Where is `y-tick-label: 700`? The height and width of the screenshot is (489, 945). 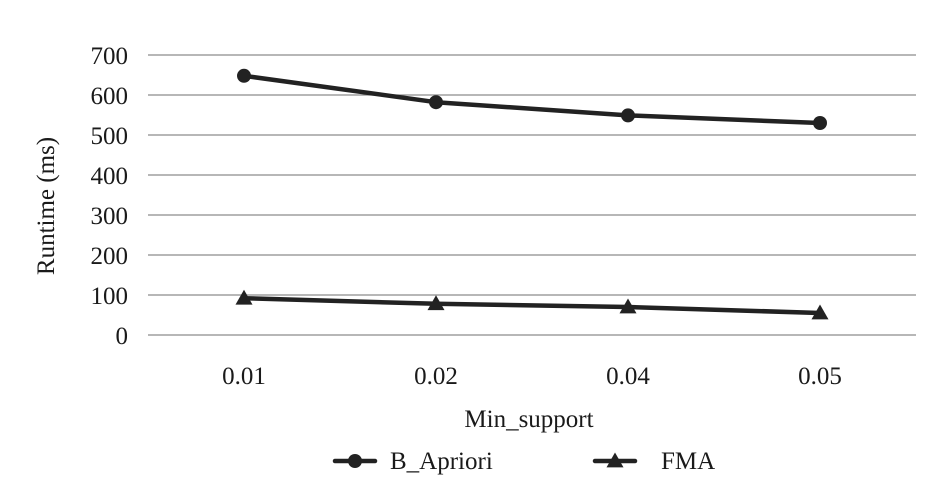 y-tick-label: 700 is located at coordinates (110, 56).